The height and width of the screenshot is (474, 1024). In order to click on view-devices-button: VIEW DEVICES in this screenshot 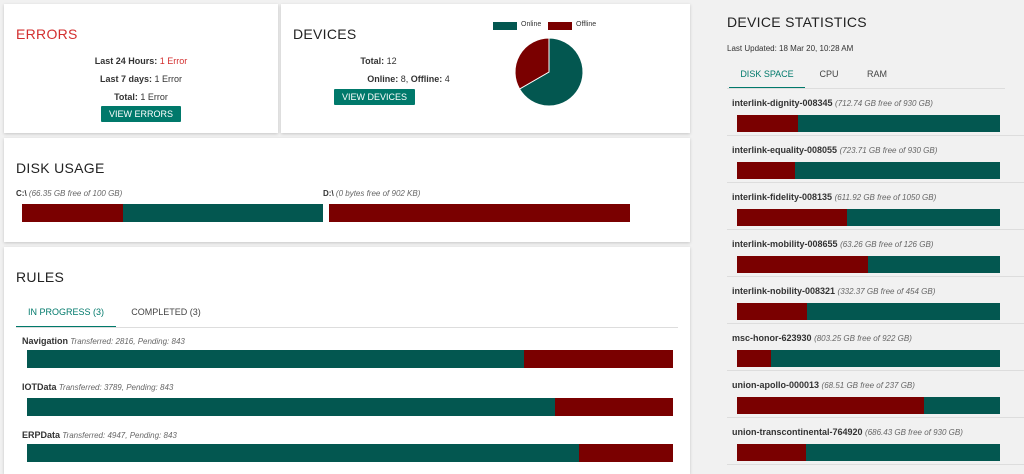, I will do `click(374, 97)`.